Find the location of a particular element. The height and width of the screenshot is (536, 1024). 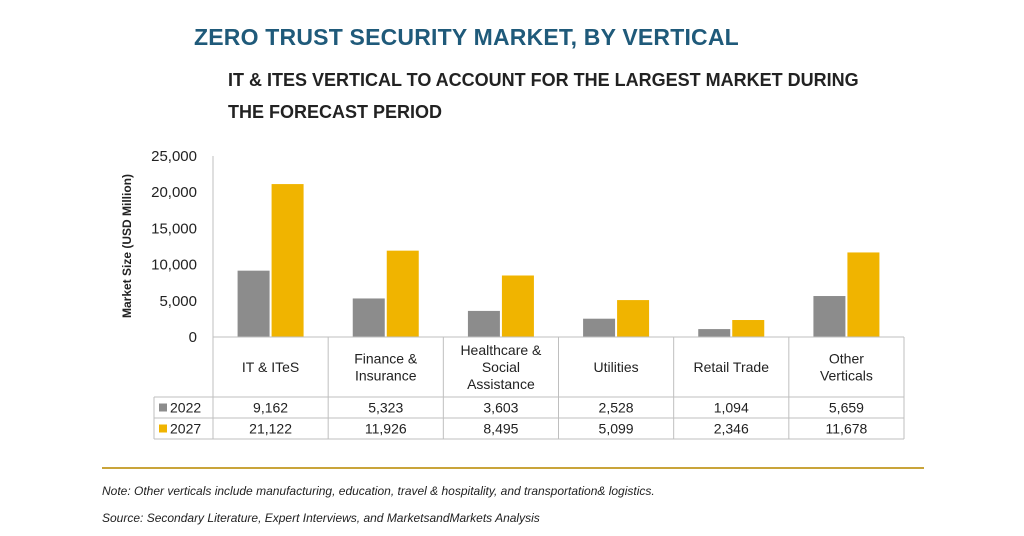

y-tick-label: 25,000 is located at coordinates (174, 156).